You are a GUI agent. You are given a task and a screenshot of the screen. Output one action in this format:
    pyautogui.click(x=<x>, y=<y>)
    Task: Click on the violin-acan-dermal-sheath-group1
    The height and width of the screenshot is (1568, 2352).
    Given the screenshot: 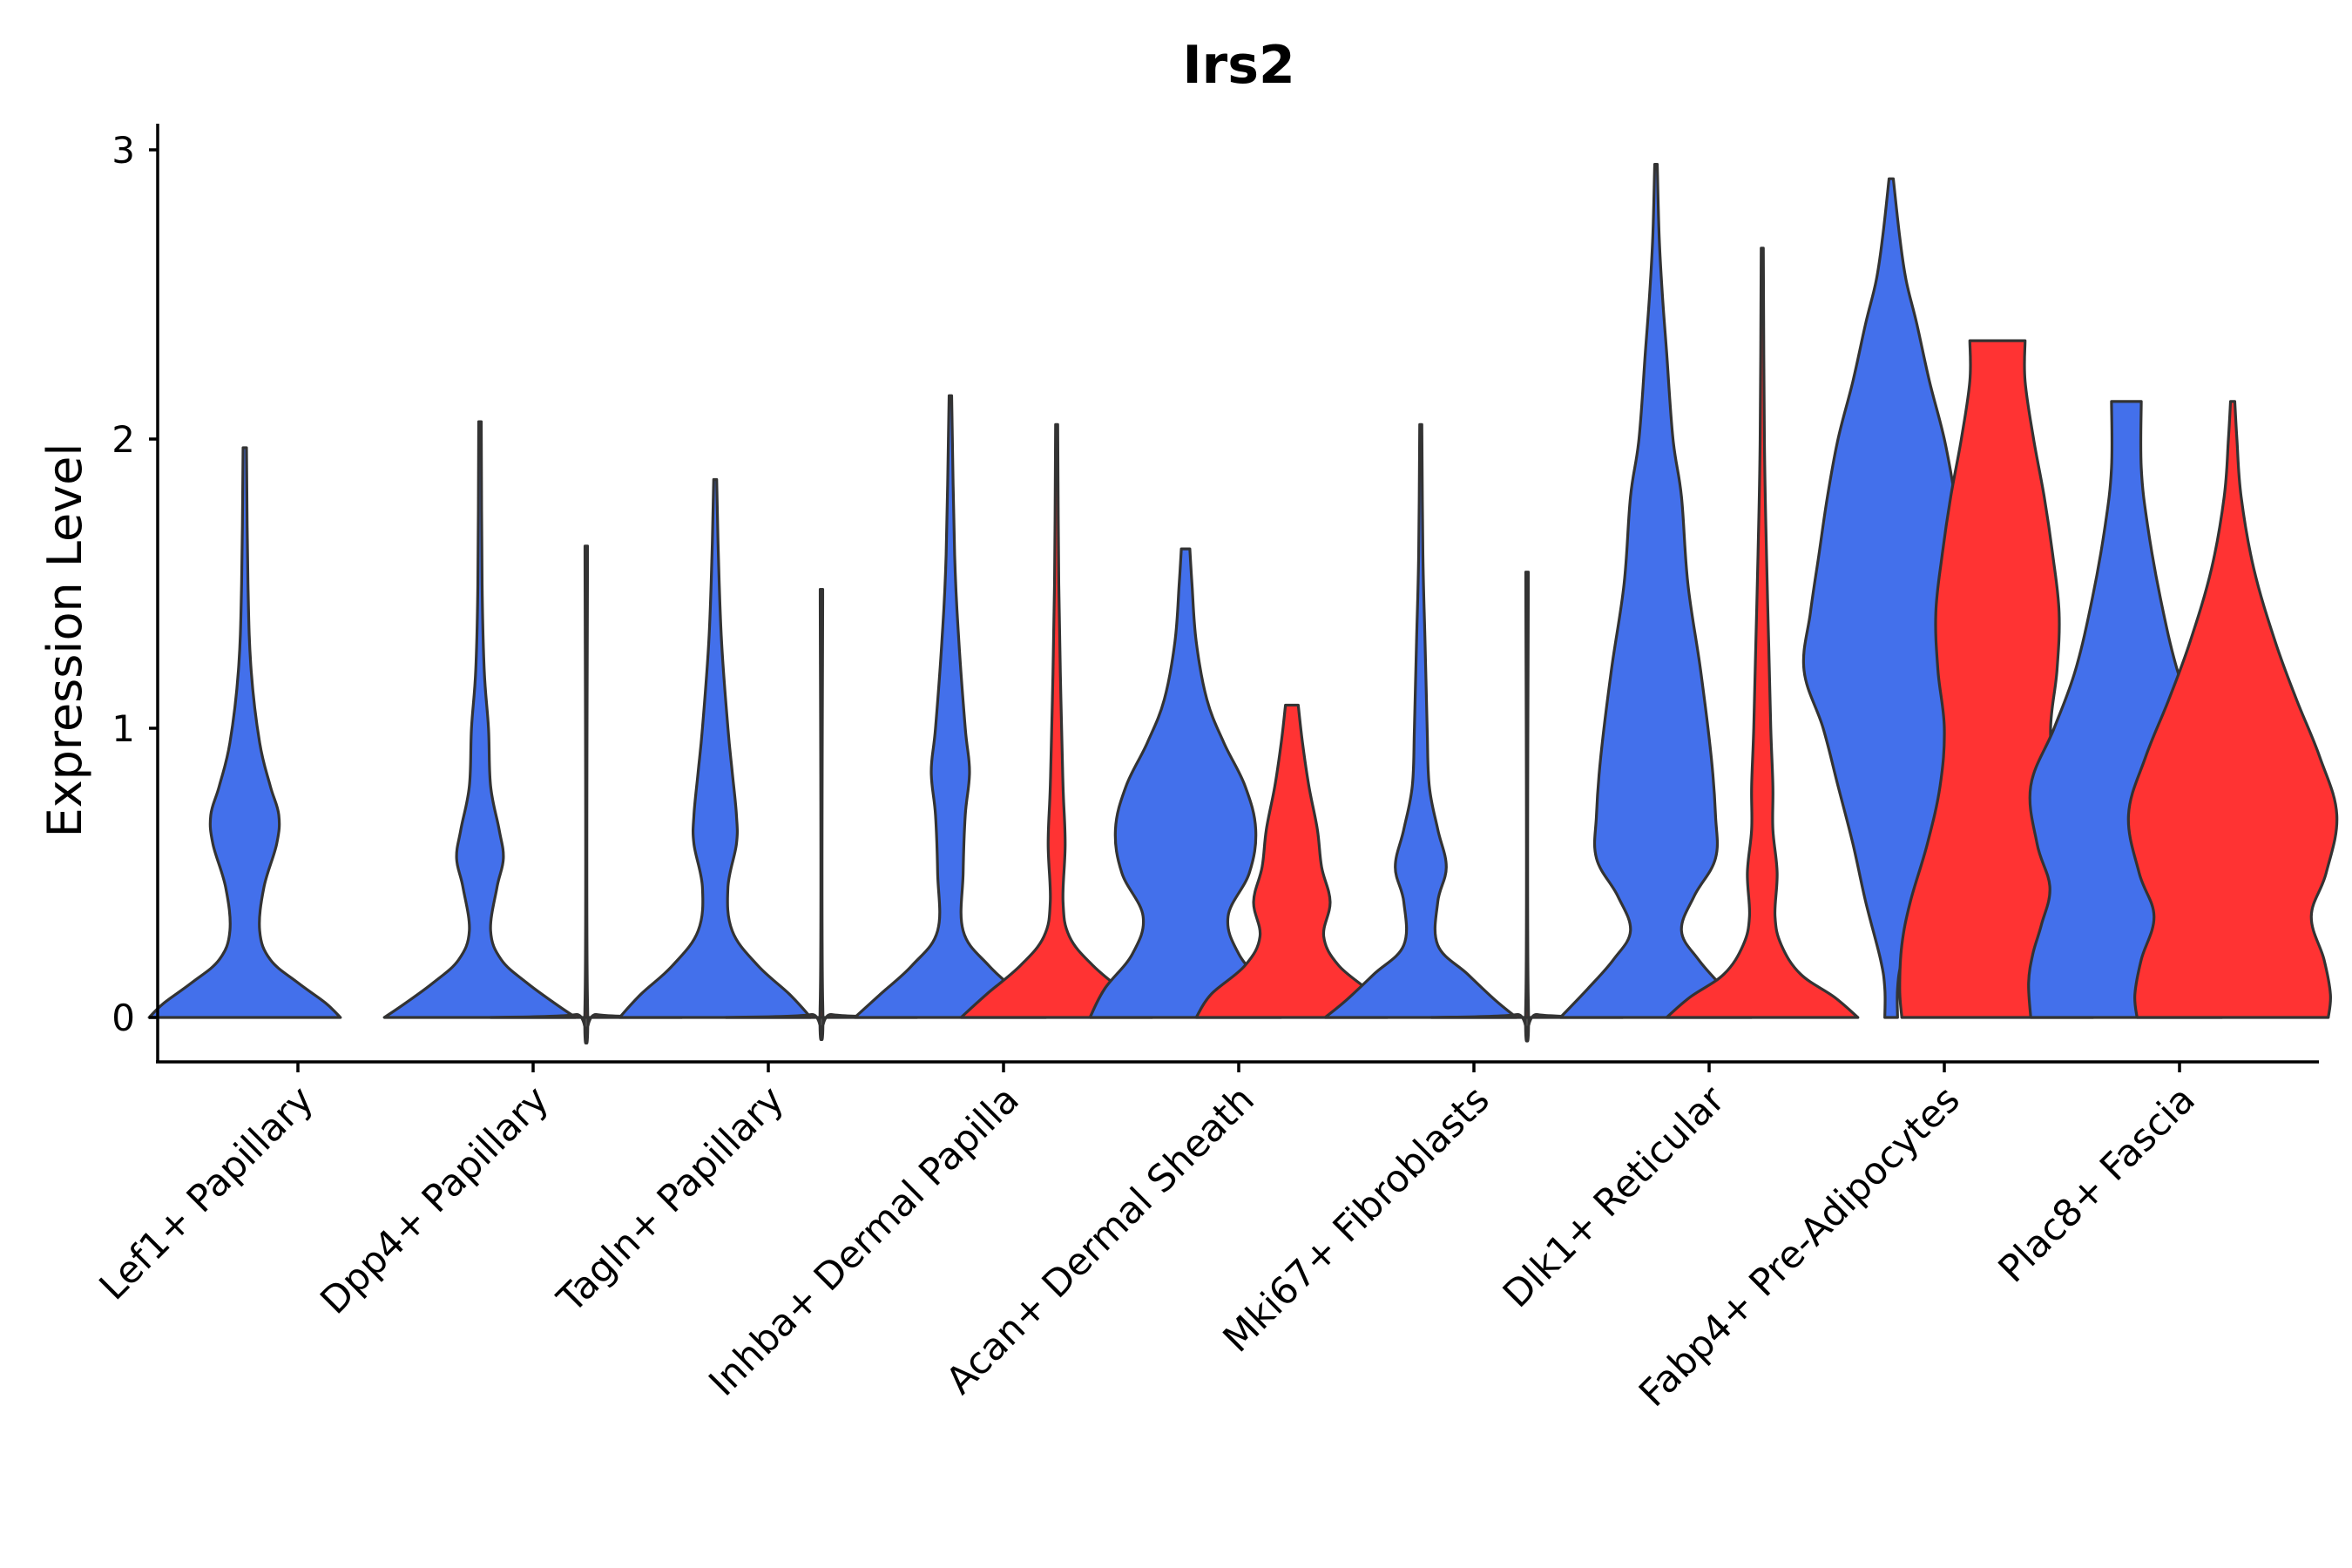 What is the action you would take?
    pyautogui.click(x=1185, y=783)
    